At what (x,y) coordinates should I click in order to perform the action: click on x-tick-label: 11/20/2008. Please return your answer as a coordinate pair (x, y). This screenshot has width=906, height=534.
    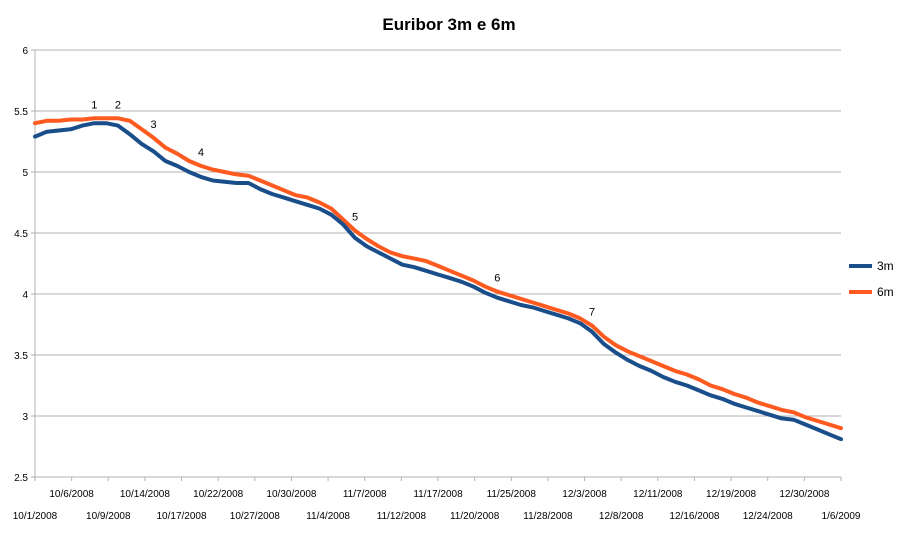
    Looking at the image, I should click on (475, 516).